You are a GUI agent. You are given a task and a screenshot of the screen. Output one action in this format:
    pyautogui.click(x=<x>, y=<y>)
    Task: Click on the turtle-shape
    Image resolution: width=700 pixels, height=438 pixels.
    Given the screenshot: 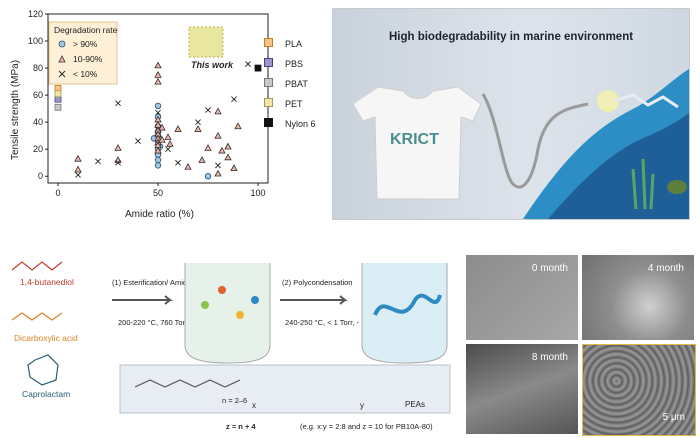 What is the action you would take?
    pyautogui.click(x=677, y=187)
    